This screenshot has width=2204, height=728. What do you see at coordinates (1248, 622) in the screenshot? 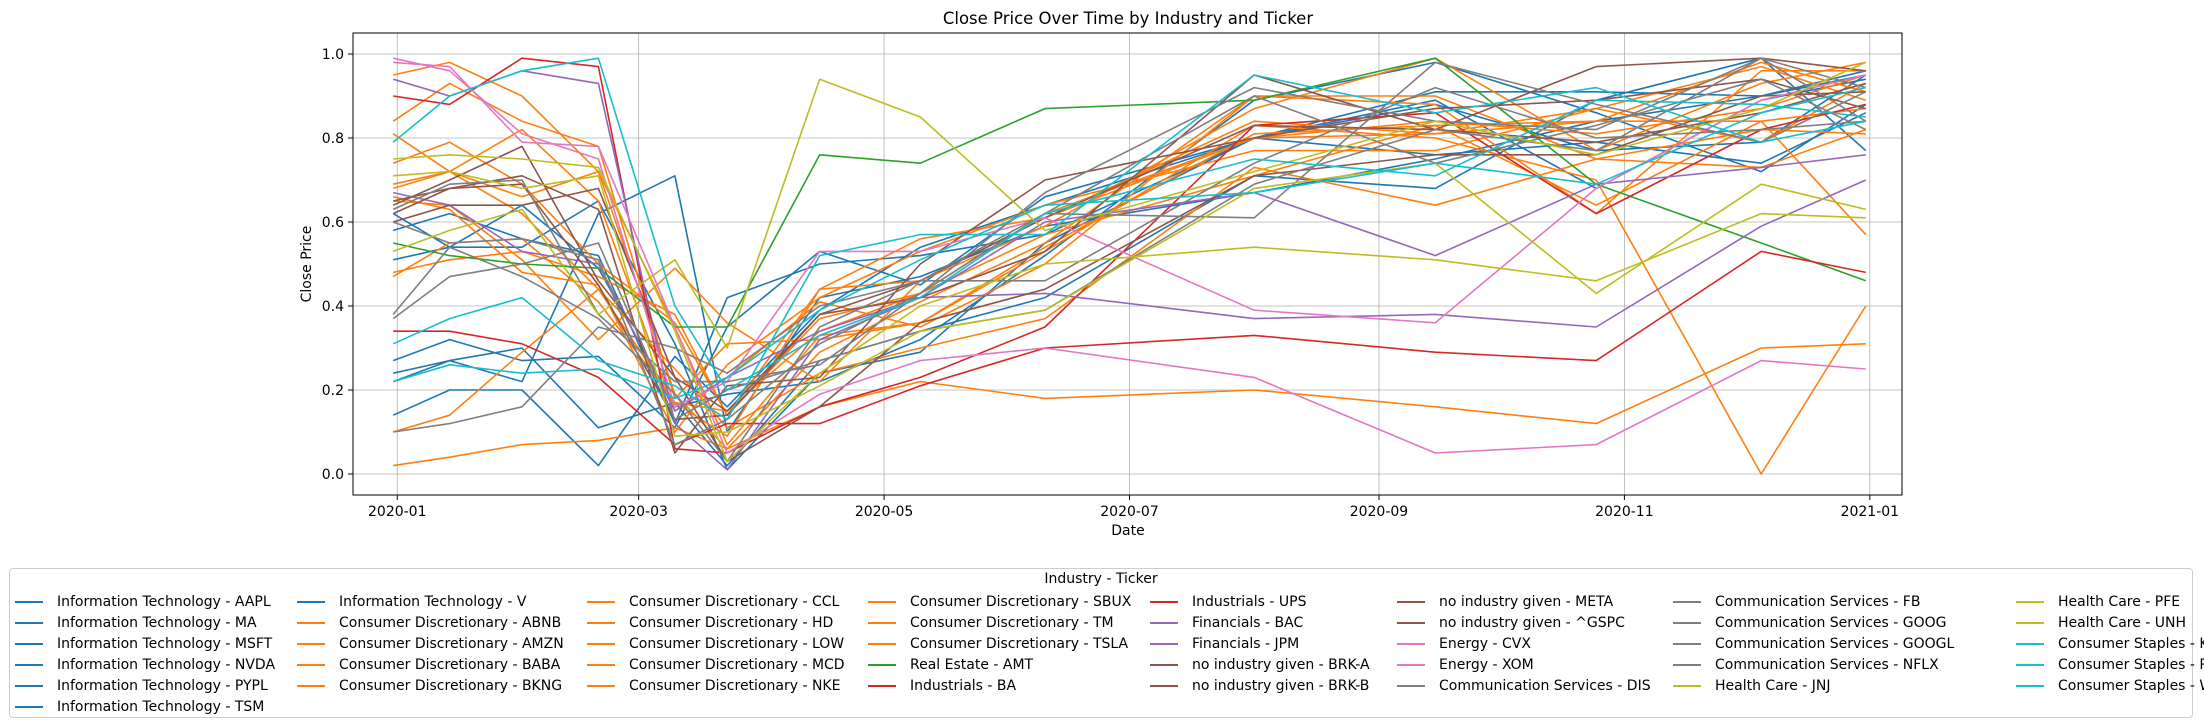
I see `legend-label: Financials - BAC` at bounding box center [1248, 622].